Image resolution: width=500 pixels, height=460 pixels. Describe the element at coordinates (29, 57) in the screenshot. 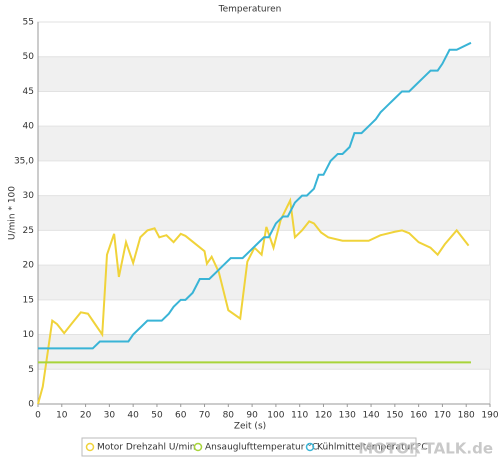

I see `y-tick-label: 50` at that location.